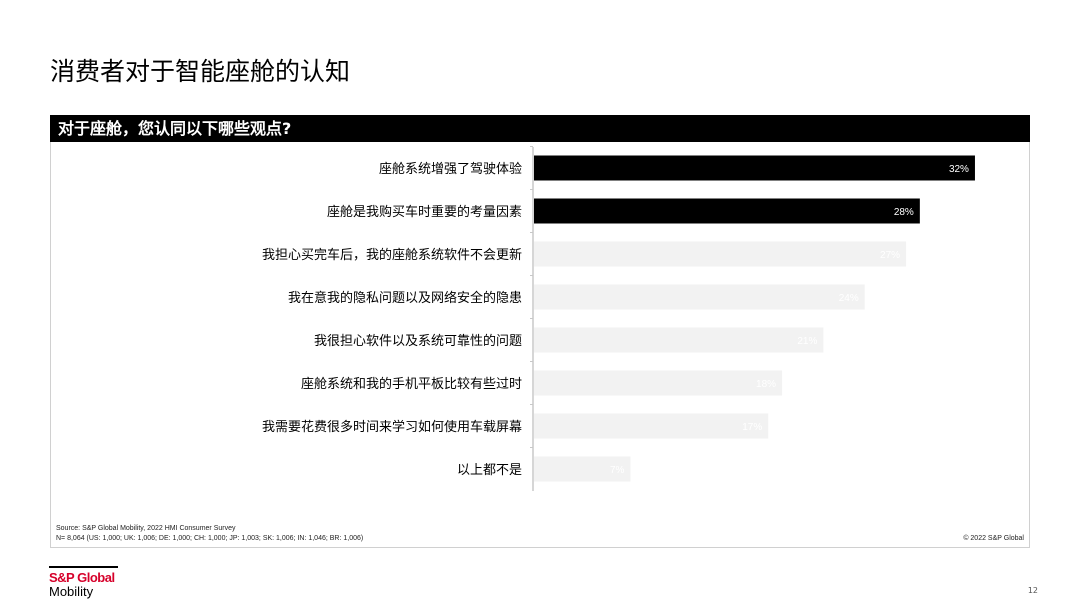  I want to click on page-number: 12, so click(1032, 590).